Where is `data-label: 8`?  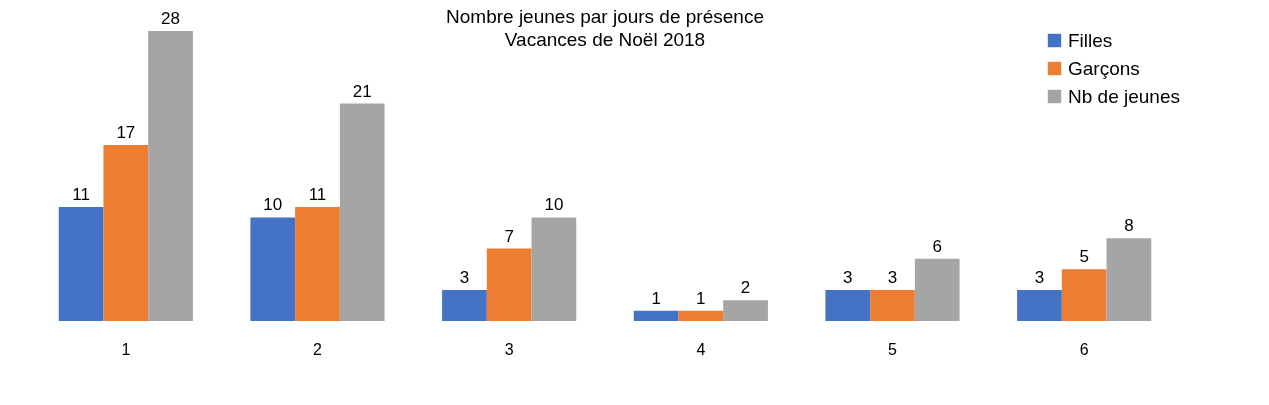 data-label: 8 is located at coordinates (1129, 226).